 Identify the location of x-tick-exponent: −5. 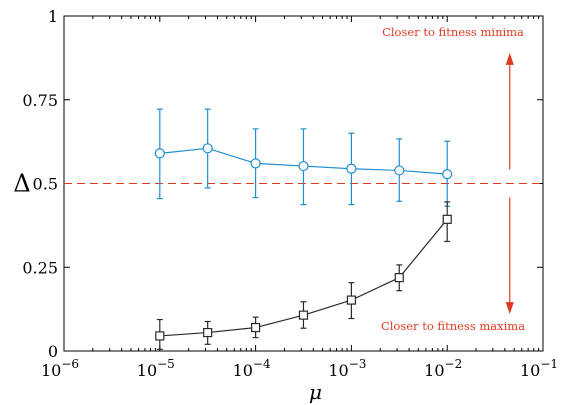
(166, 364).